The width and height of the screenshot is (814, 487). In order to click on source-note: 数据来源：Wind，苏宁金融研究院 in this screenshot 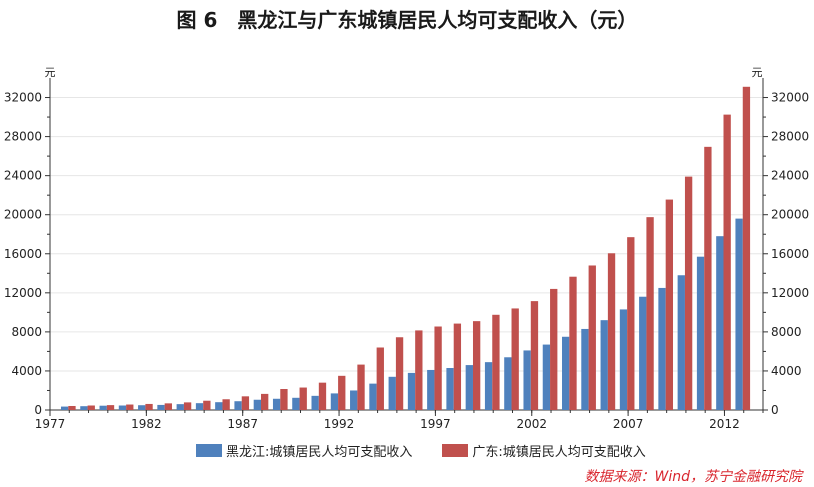, I will do `click(693, 477)`.